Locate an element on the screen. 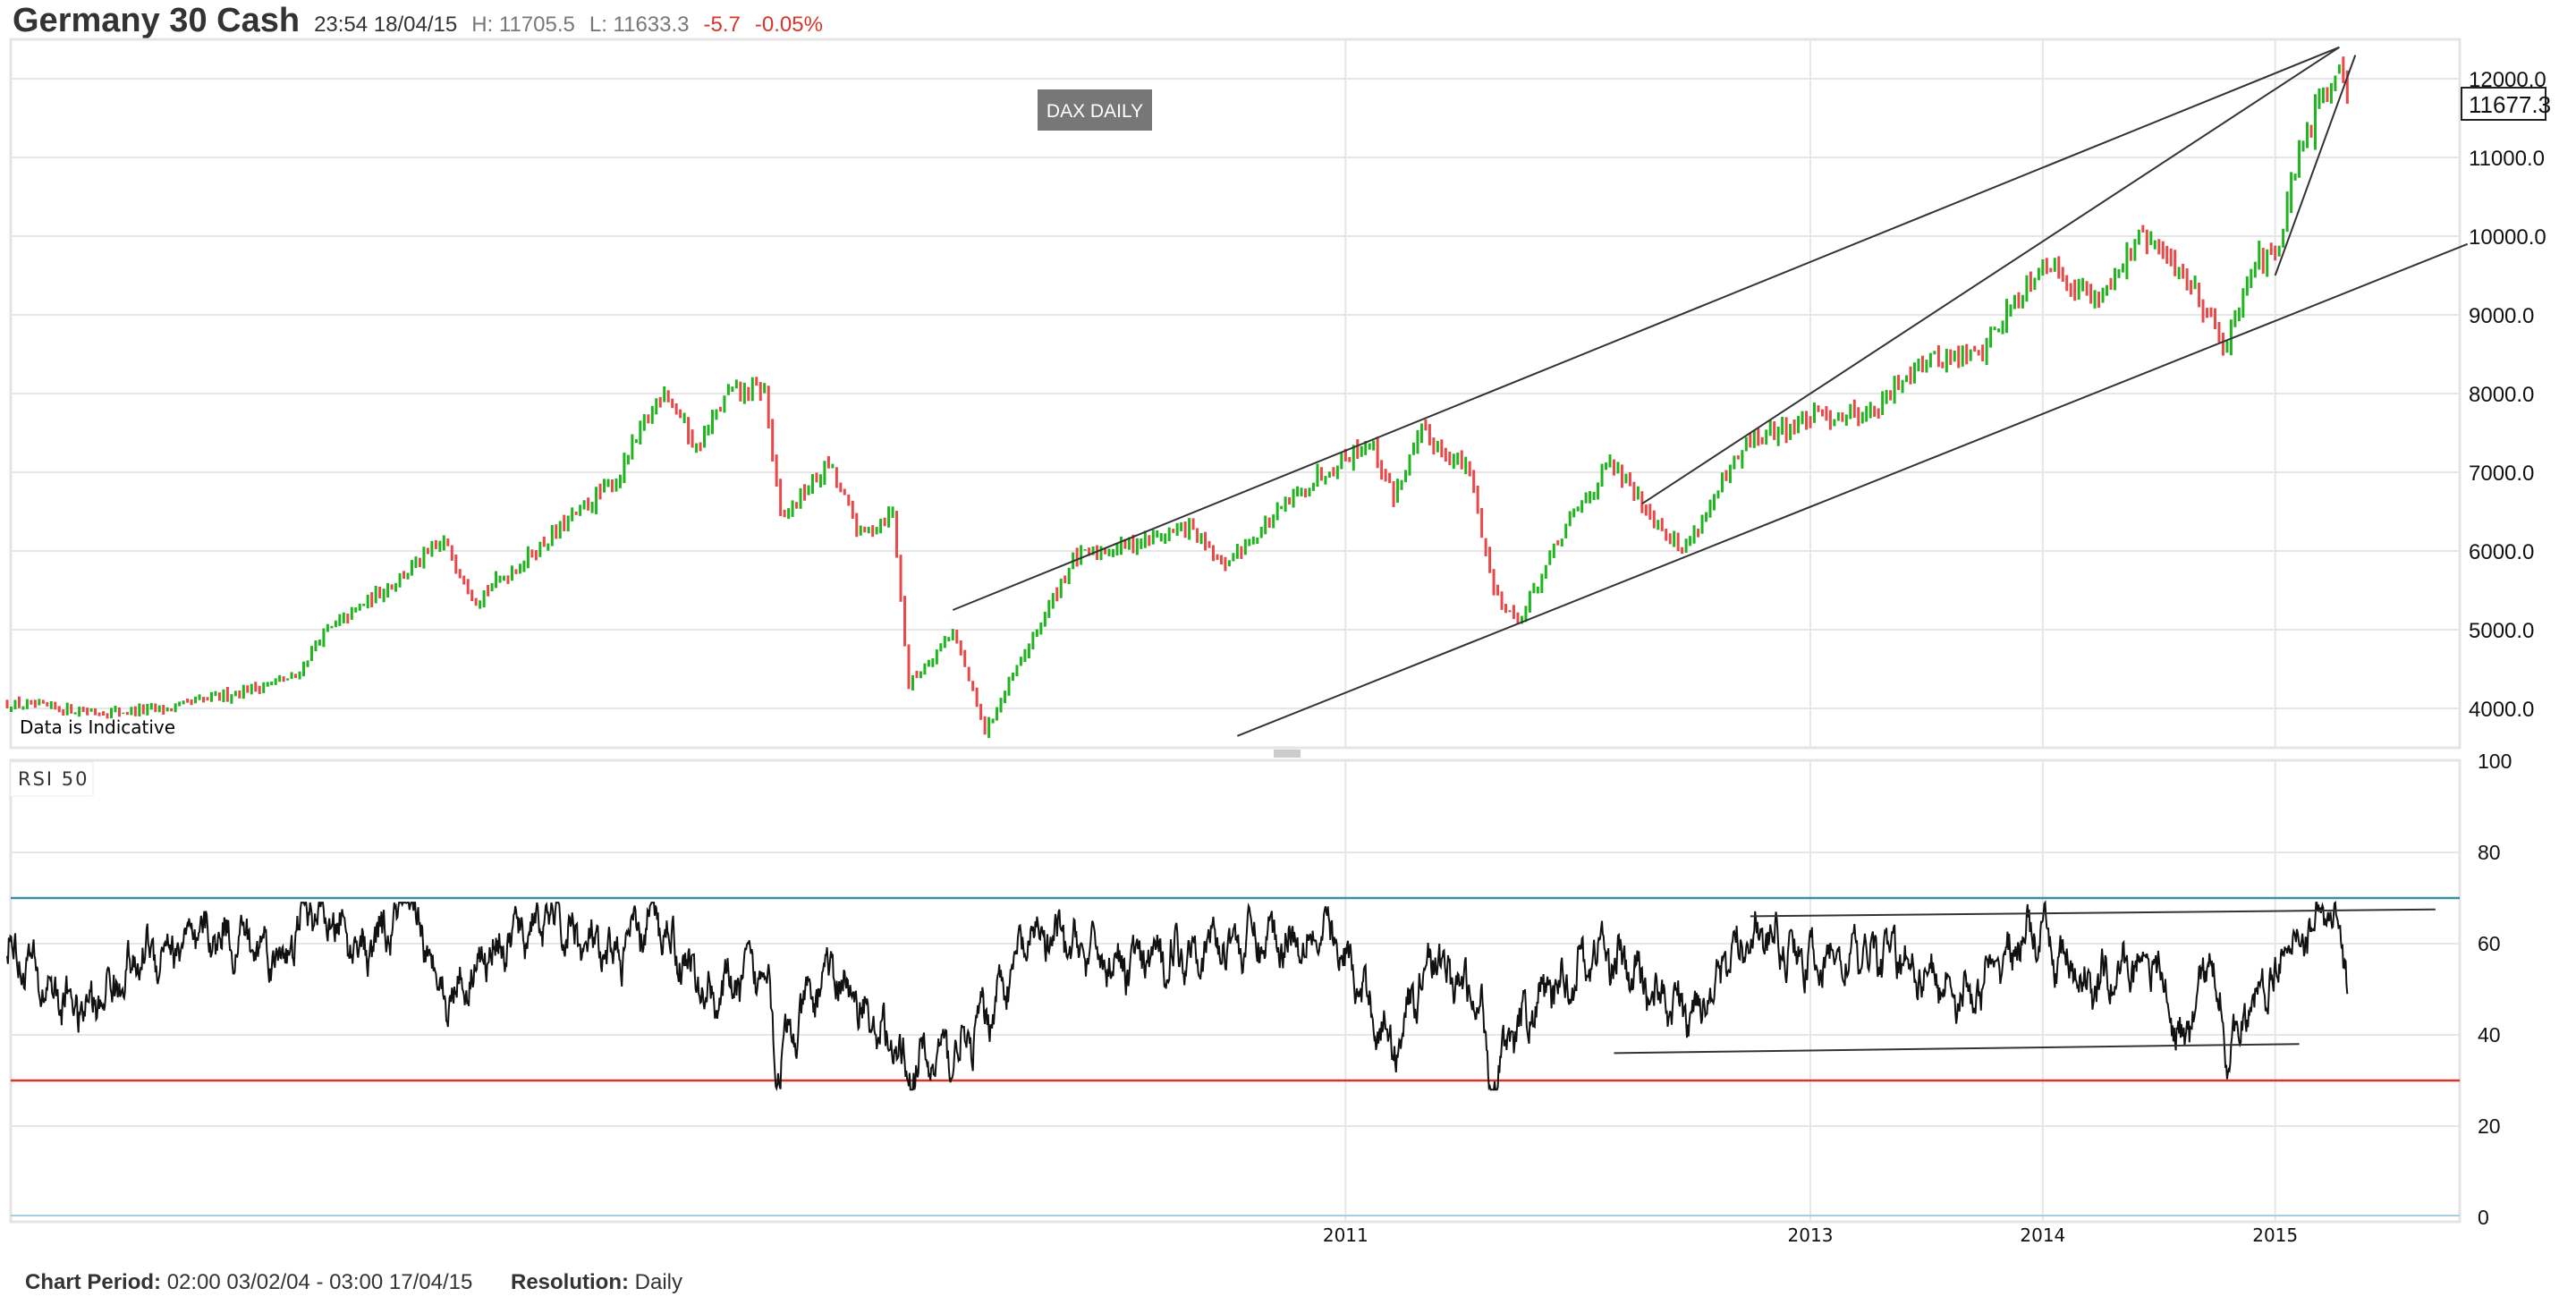  time-tick-label: 2013 is located at coordinates (1811, 1235).